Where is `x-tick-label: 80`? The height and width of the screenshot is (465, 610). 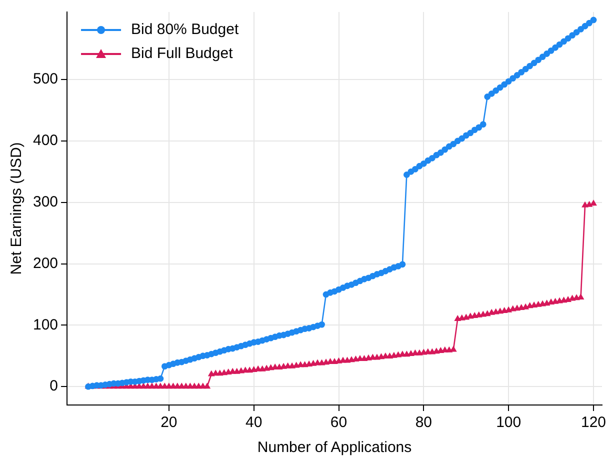 x-tick-label: 80 is located at coordinates (423, 423).